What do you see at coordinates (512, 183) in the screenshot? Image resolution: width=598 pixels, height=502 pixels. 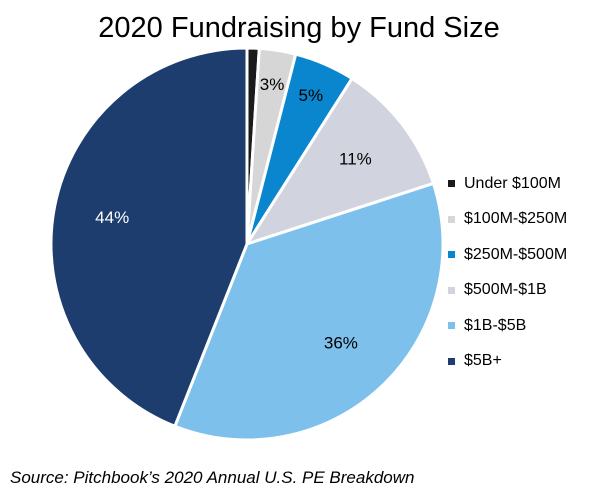 I see `legend-label: Under $100M` at bounding box center [512, 183].